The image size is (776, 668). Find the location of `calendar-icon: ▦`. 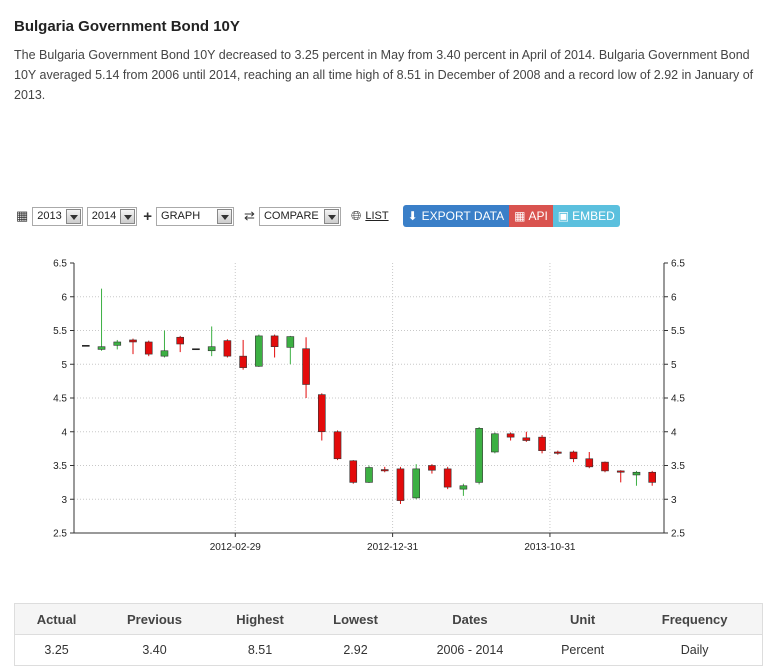

calendar-icon: ▦ is located at coordinates (22, 215).